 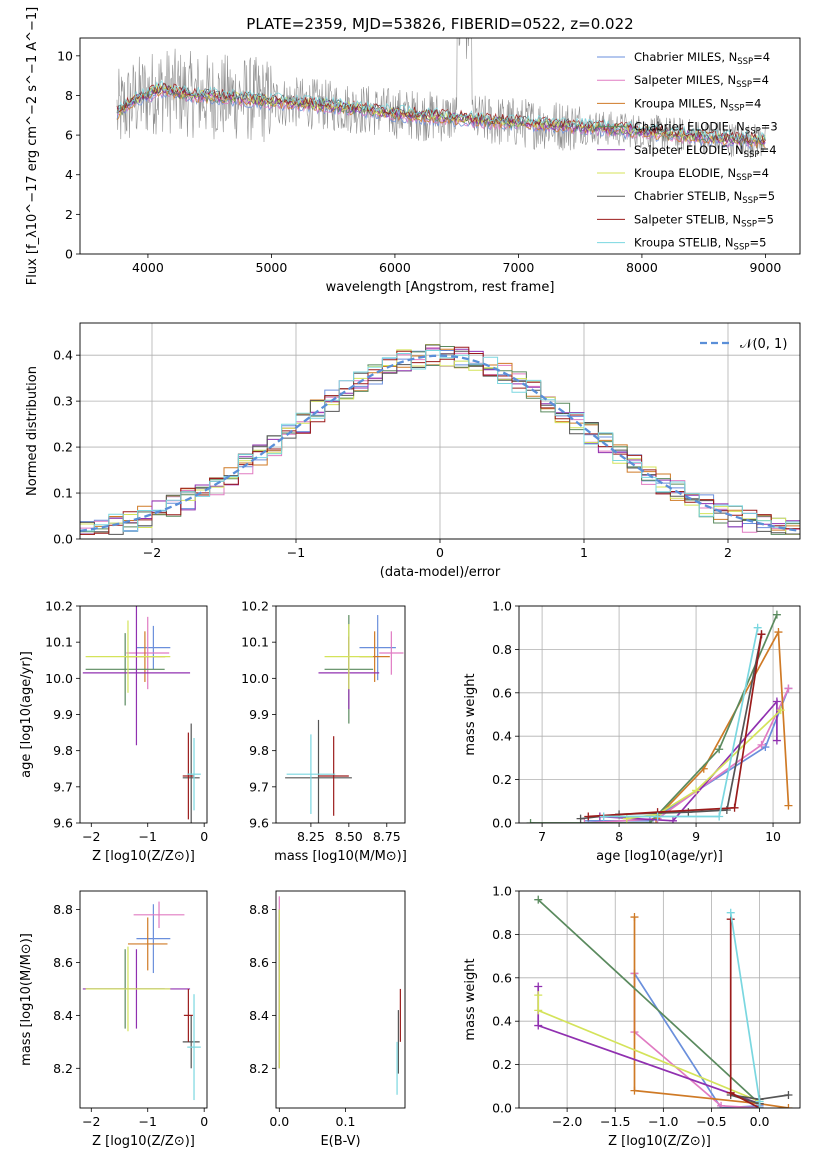 I want to click on massweight_vs_age-ylabel: mass weight, so click(x=470, y=714).